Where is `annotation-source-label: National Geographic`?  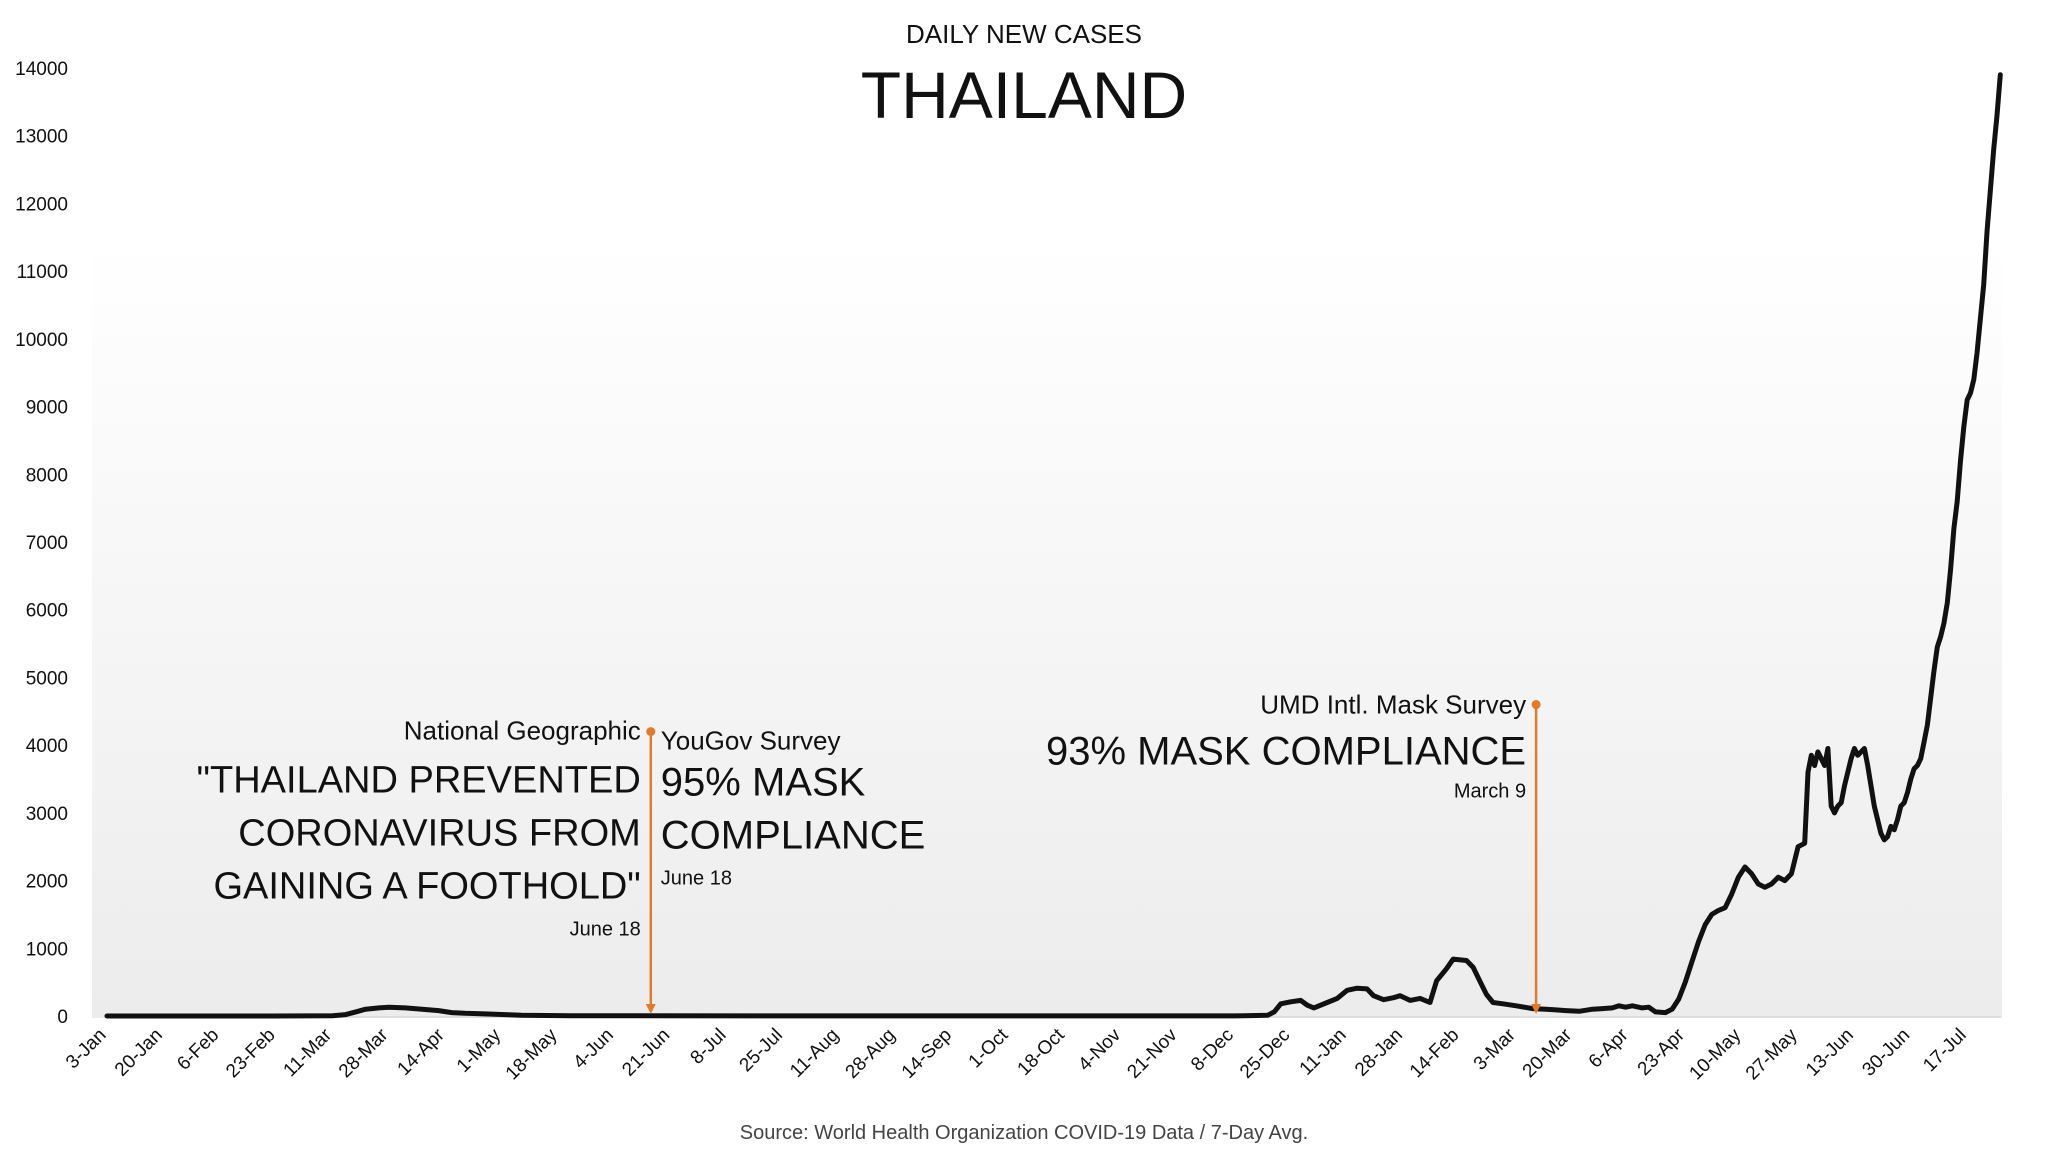 annotation-source-label: National Geographic is located at coordinates (522, 731).